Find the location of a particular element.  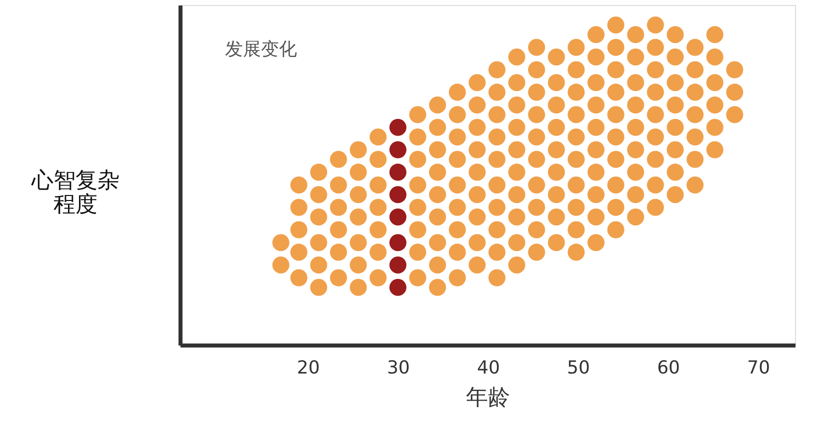

y-axis-title: 心智复杂程度 is located at coordinates (75, 193).